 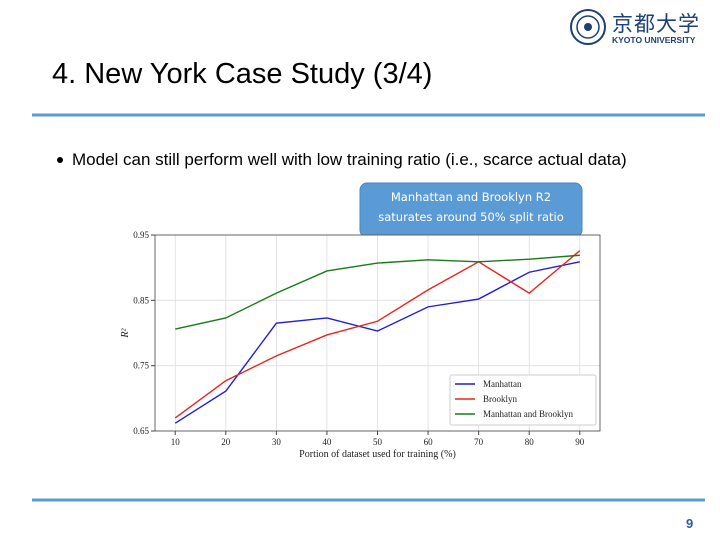 I want to click on legend-box, so click(x=523, y=400).